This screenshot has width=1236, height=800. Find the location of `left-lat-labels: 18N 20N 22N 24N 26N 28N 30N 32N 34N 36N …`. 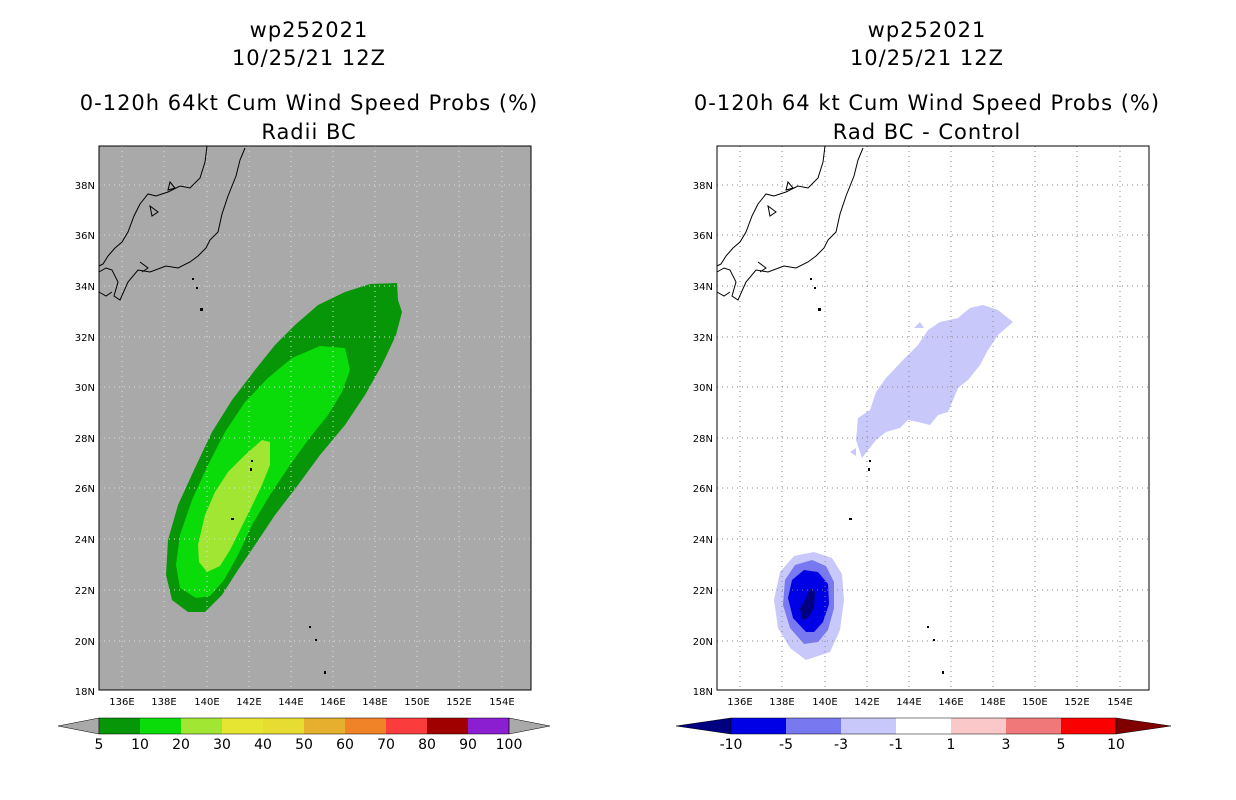

left-lat-labels: 18N 20N 22N 24N 26N 28N 30N 32N 34N 36N … is located at coordinates (85, 439).